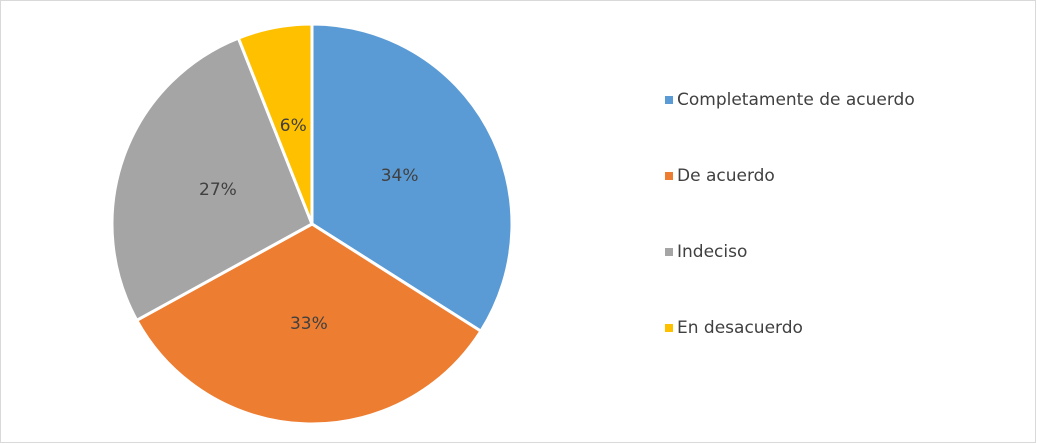 The width and height of the screenshot is (1037, 444). What do you see at coordinates (309, 324) in the screenshot?
I see `data-label: 33%` at bounding box center [309, 324].